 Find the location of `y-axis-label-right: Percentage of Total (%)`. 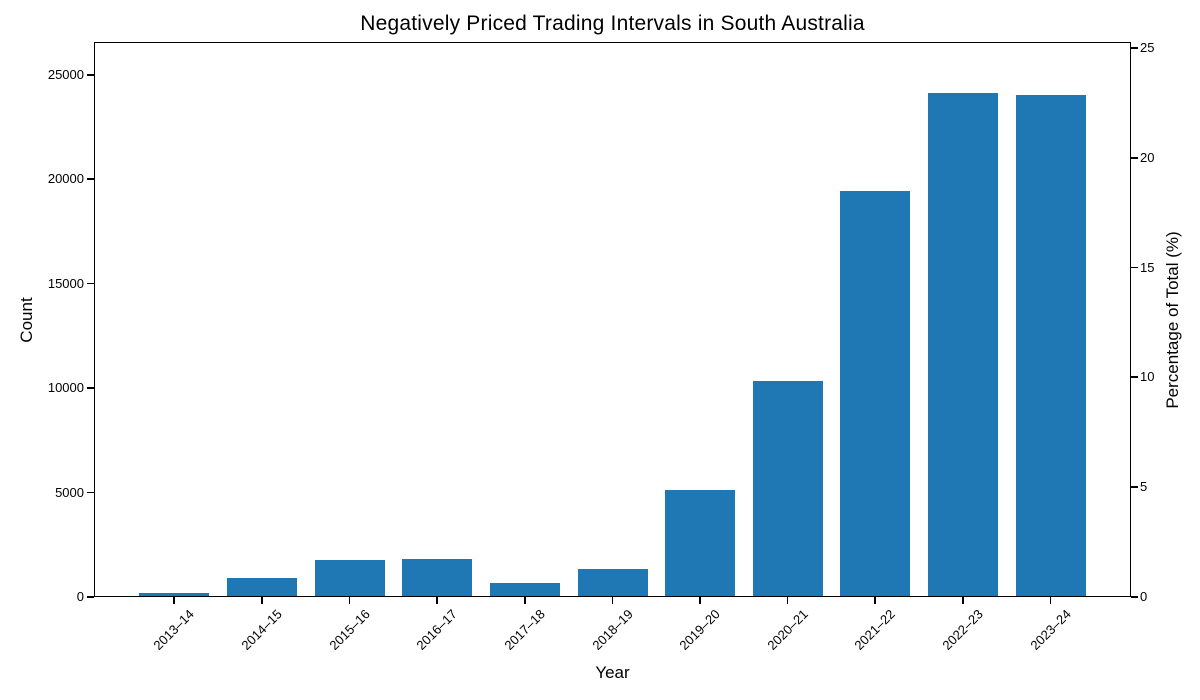

y-axis-label-right: Percentage of Total (%) is located at coordinates (1172, 320).